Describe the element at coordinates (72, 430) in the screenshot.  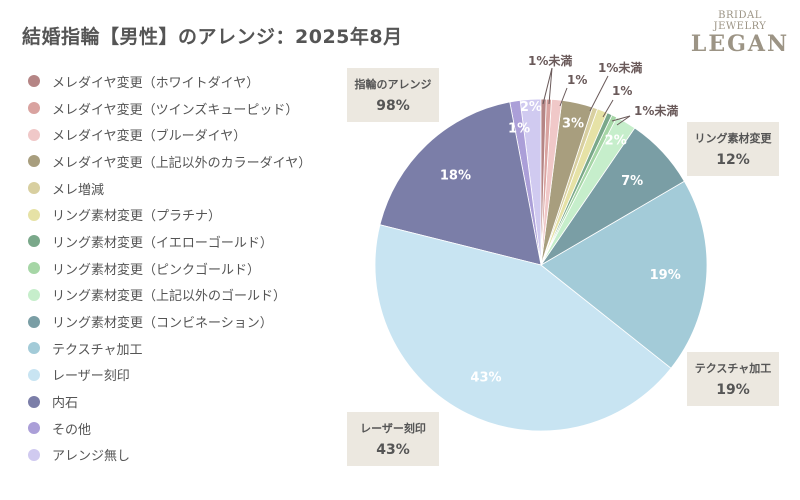
I see `legend-label: その他` at that location.